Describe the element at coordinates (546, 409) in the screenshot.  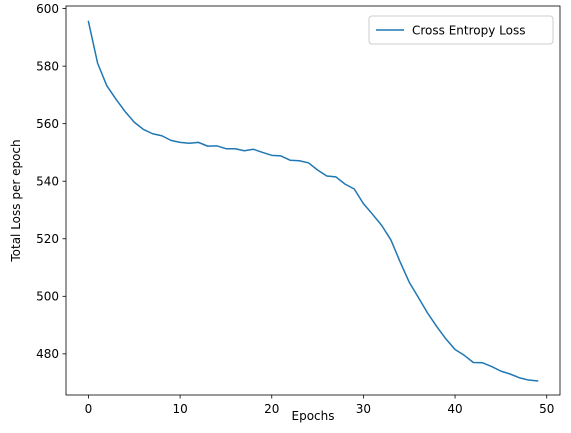
I see `x-tick-label: 50` at that location.